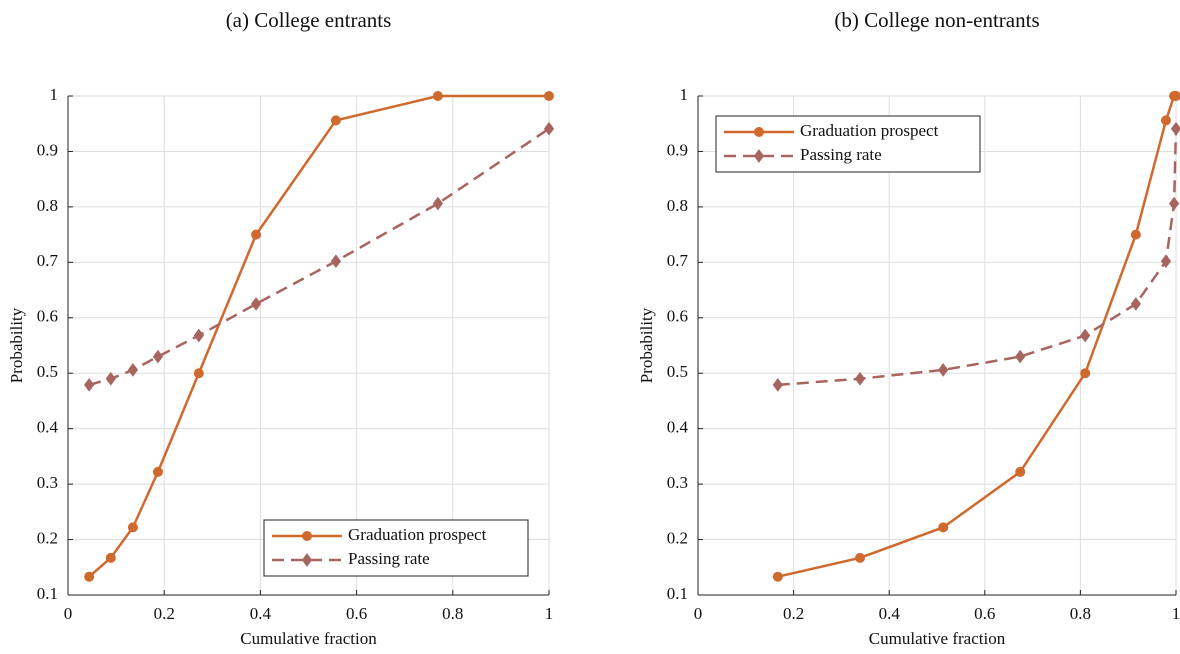  What do you see at coordinates (936, 20) in the screenshot?
I see `chart-title: (b) College non-entrants` at bounding box center [936, 20].